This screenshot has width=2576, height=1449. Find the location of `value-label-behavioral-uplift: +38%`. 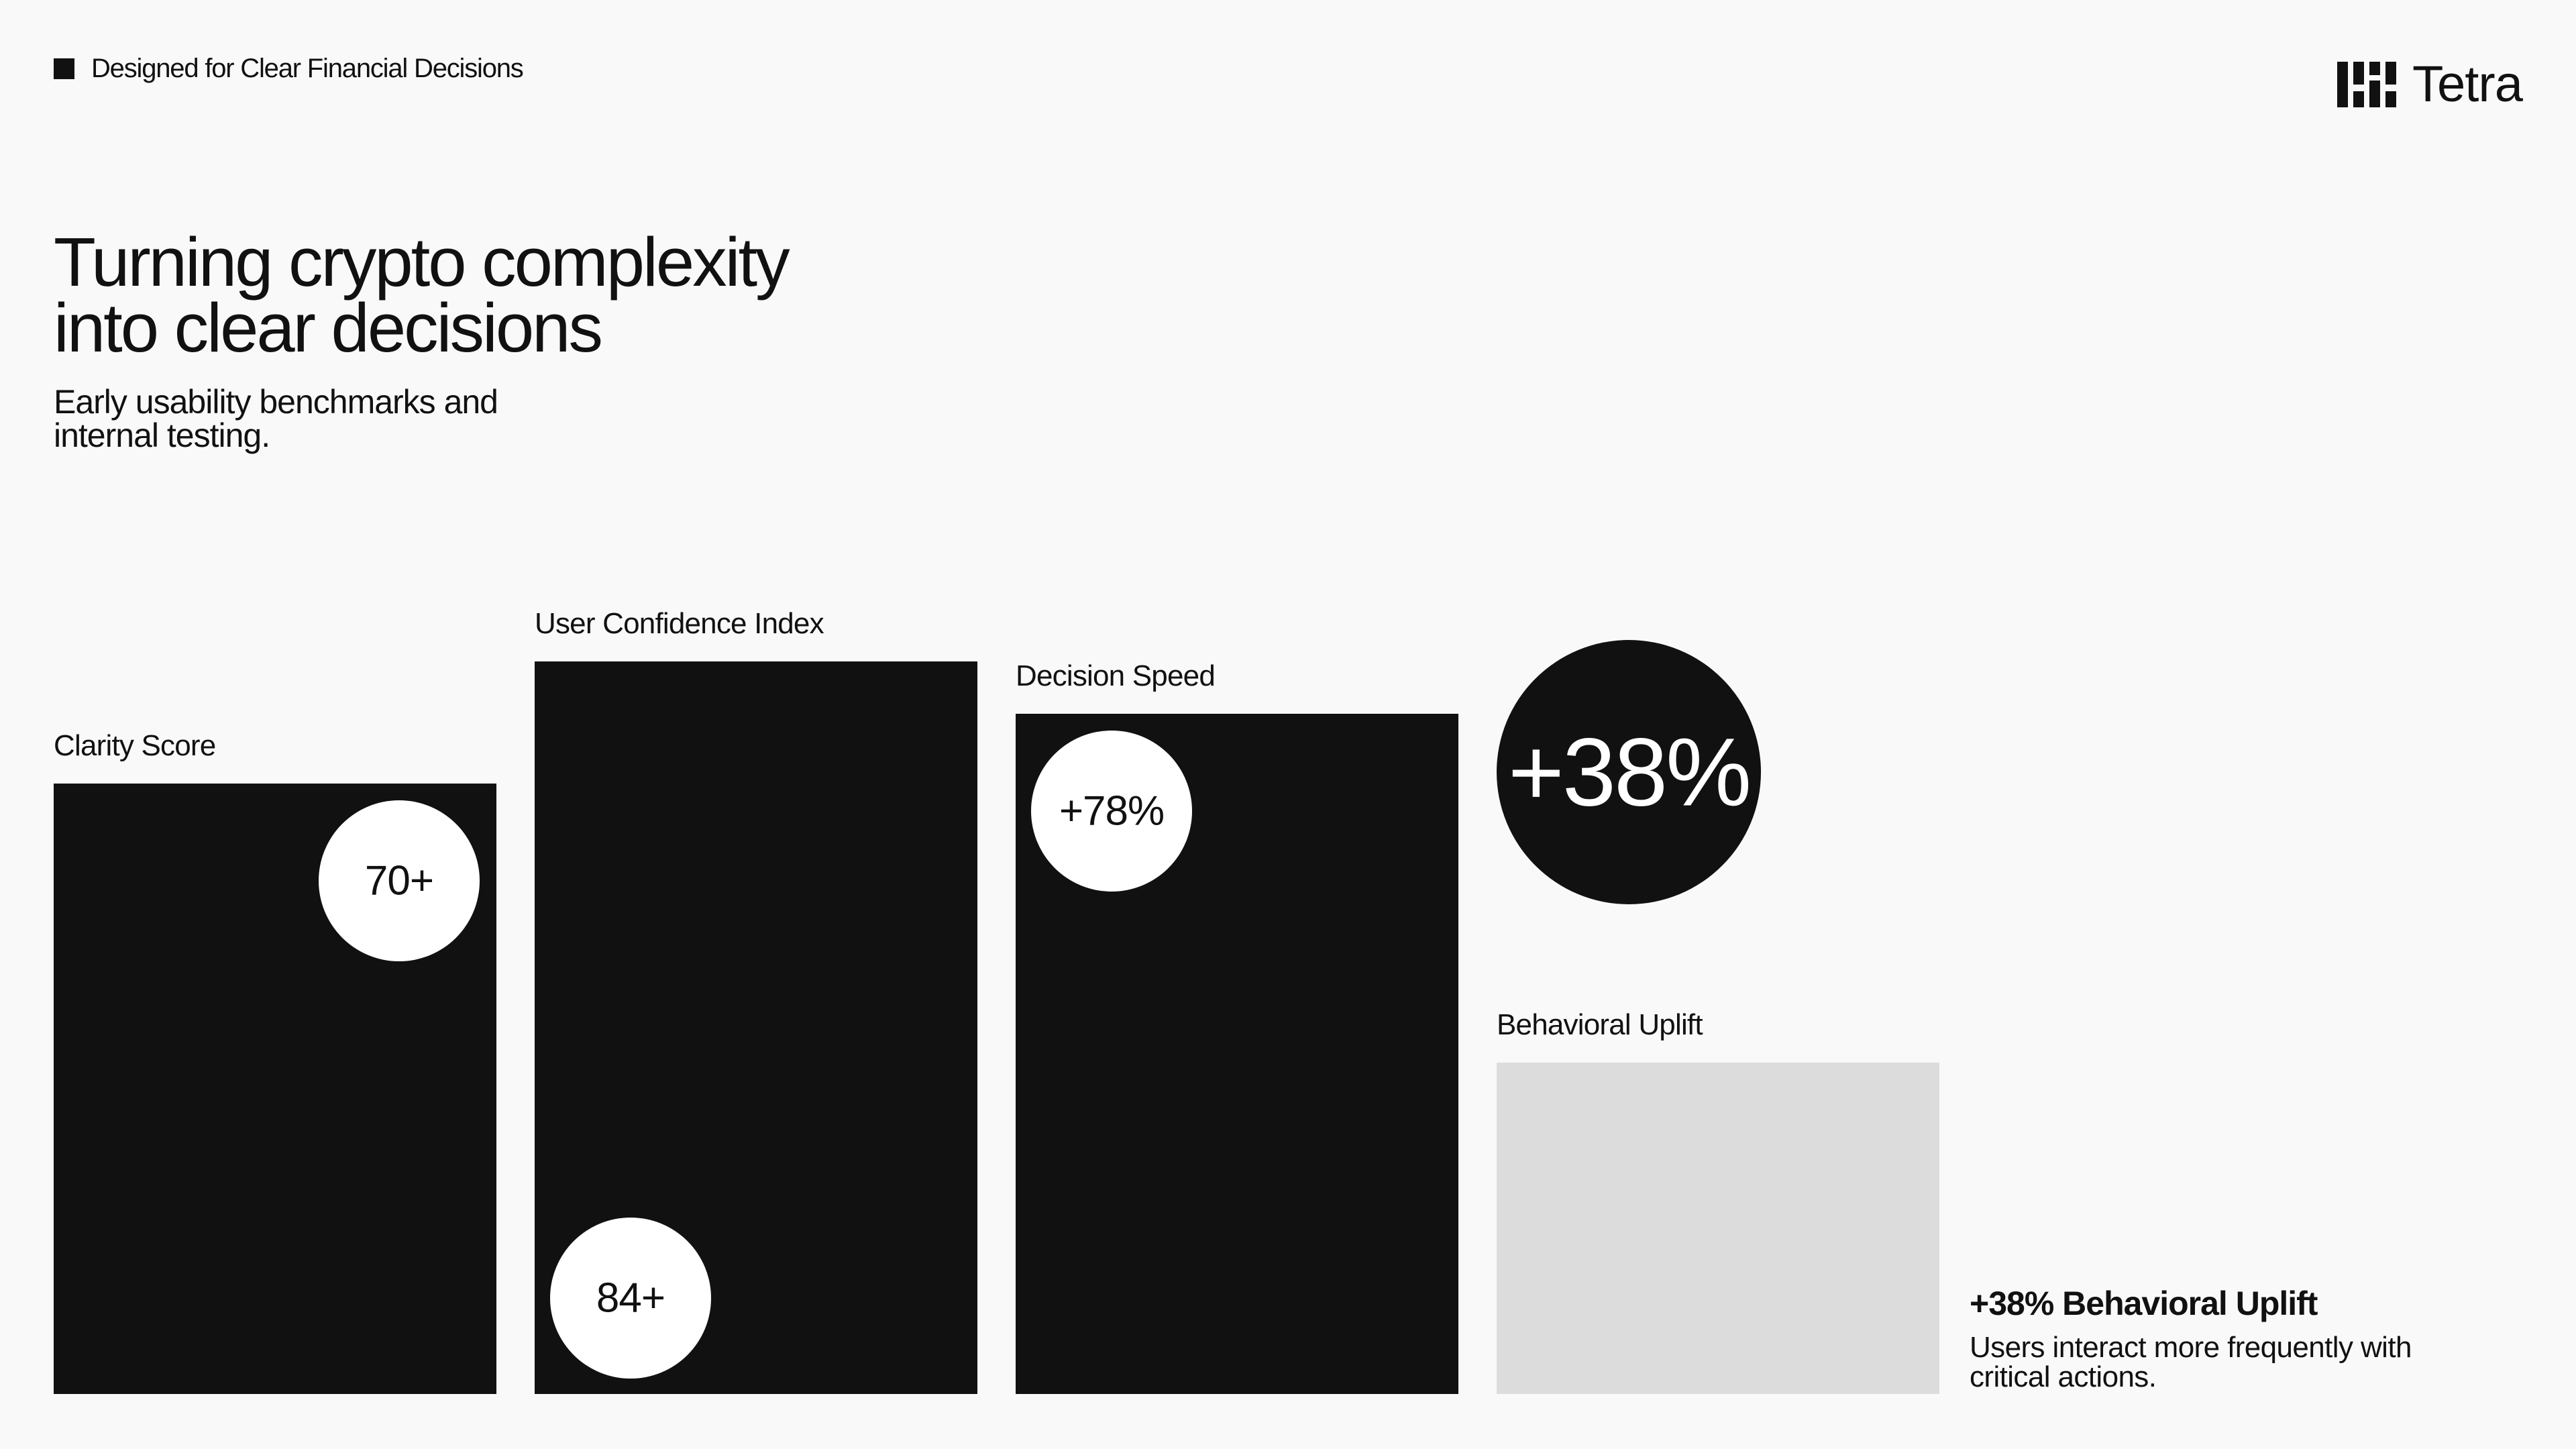

value-label-behavioral-uplift: +38% is located at coordinates (1629, 772).